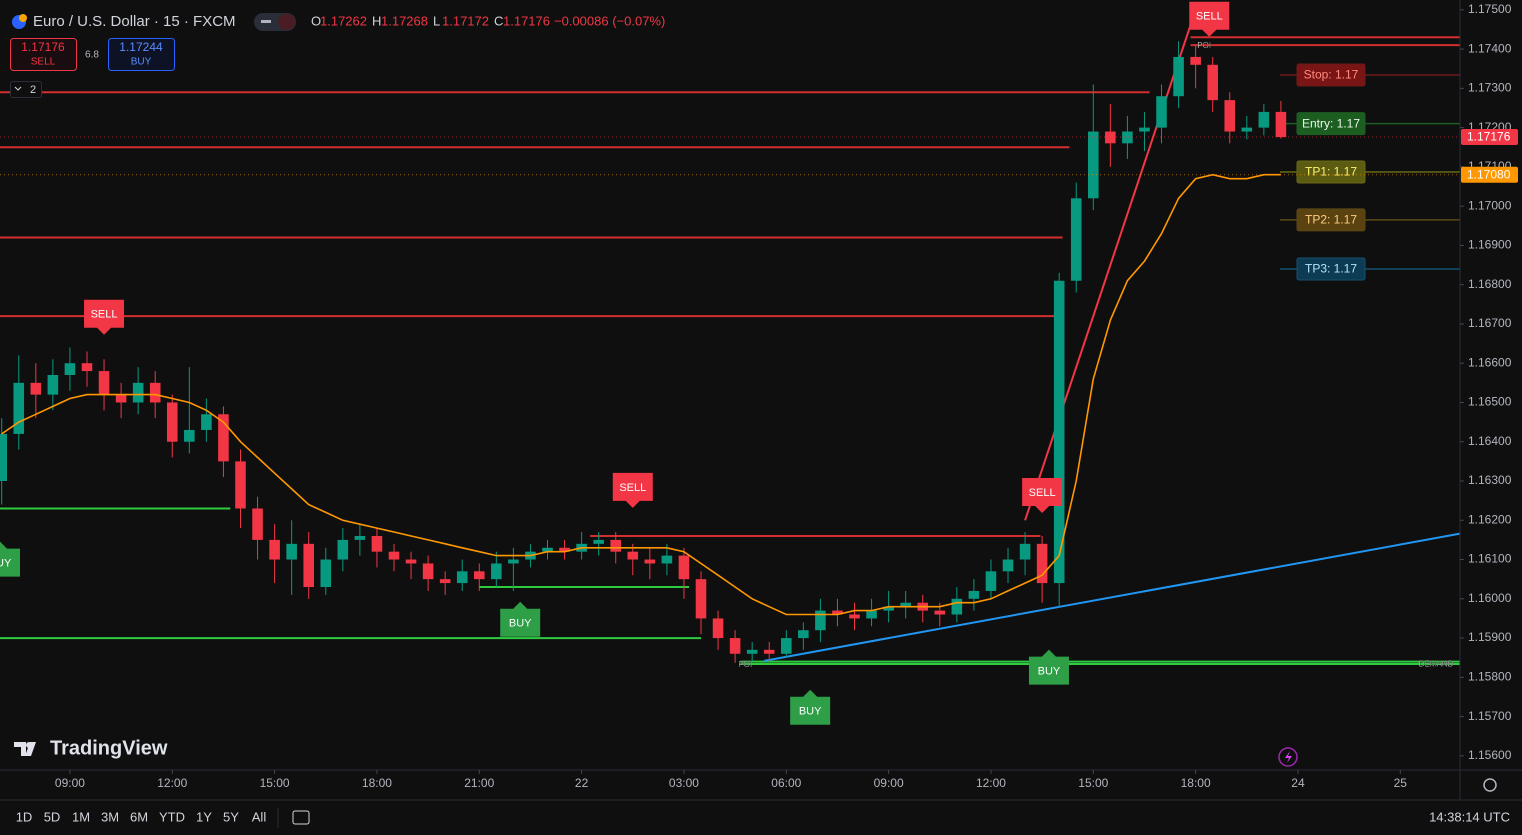 Image resolution: width=1522 pixels, height=835 pixels. What do you see at coordinates (1112, 597) in the screenshot?
I see `trendline` at bounding box center [1112, 597].